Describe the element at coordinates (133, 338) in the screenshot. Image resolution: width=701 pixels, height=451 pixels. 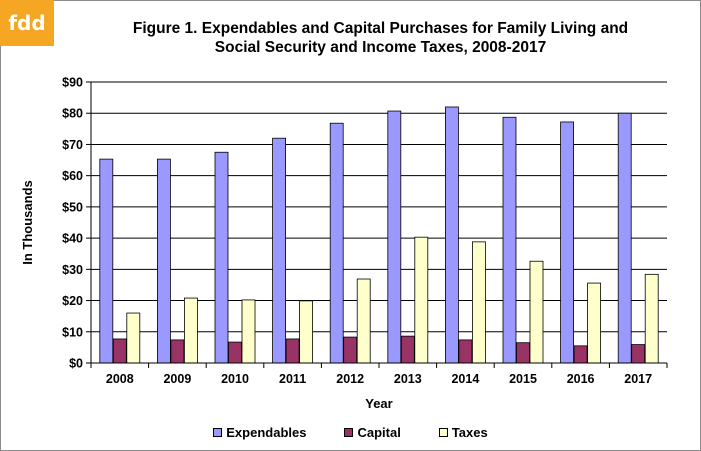
I see `bar-taxes-2008` at that location.